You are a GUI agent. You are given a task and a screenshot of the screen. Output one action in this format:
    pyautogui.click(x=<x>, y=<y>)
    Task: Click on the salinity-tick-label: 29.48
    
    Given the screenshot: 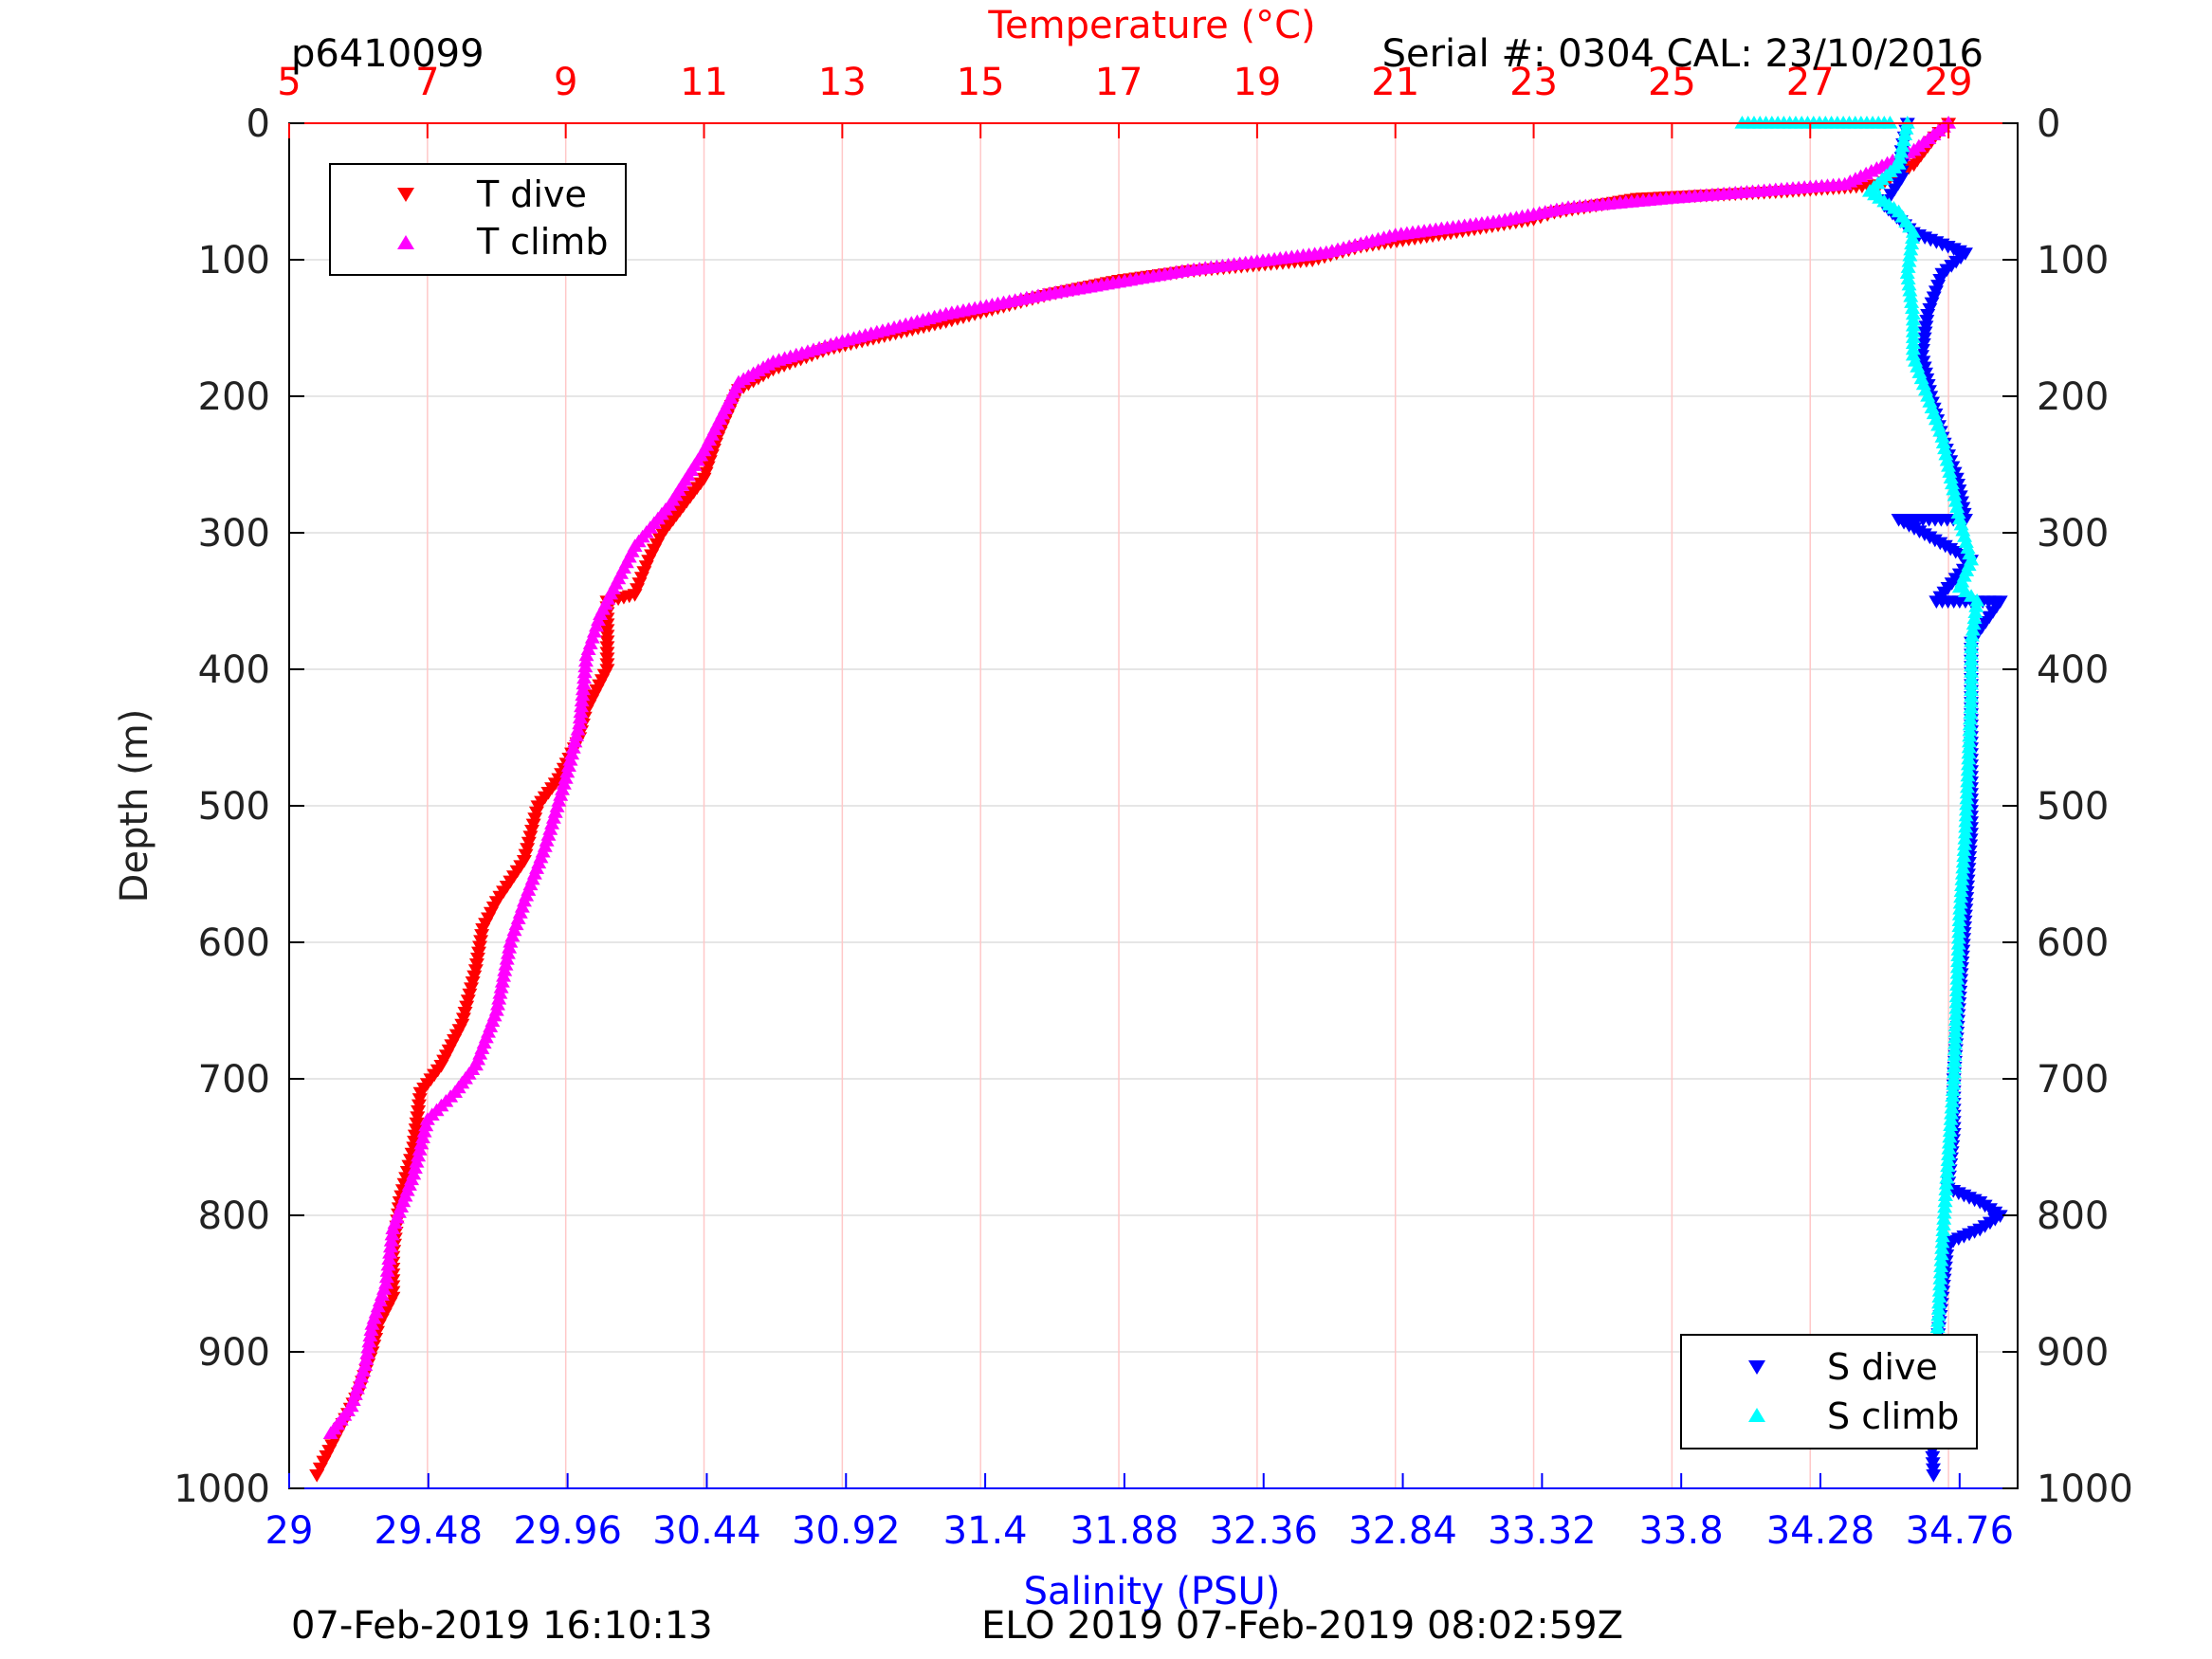 What is the action you would take?
    pyautogui.click(x=429, y=1531)
    